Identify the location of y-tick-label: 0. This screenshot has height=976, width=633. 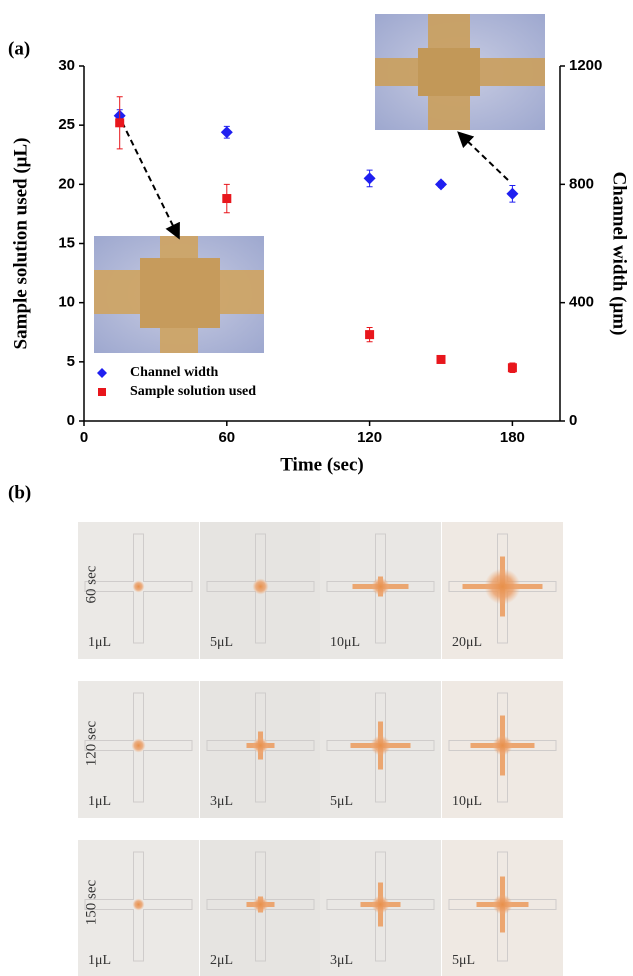
(71, 420).